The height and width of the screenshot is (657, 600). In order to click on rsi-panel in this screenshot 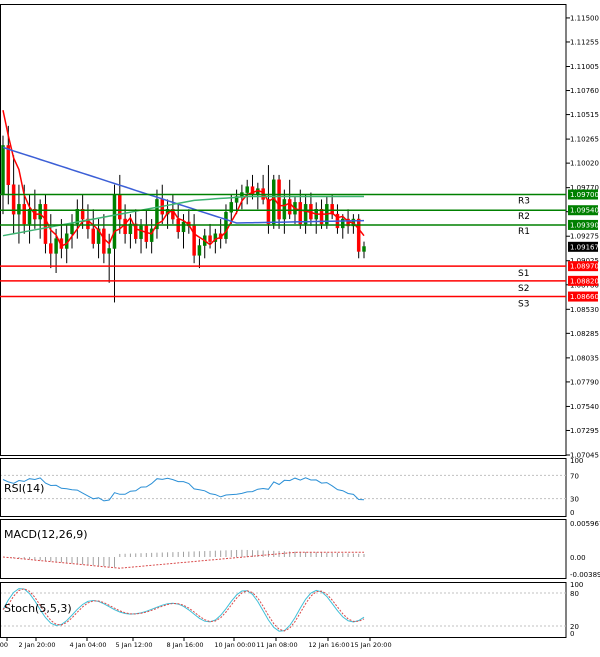, I will do `click(283, 488)`.